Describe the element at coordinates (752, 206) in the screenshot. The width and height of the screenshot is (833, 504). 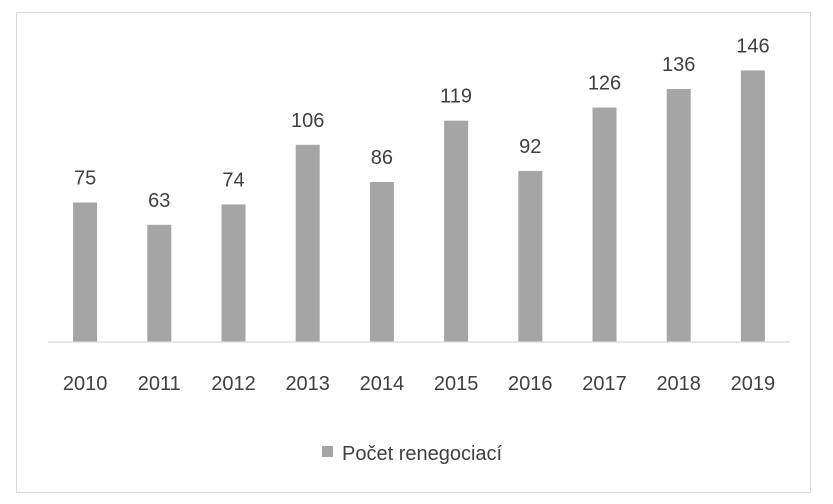
I see `bar-2019` at that location.